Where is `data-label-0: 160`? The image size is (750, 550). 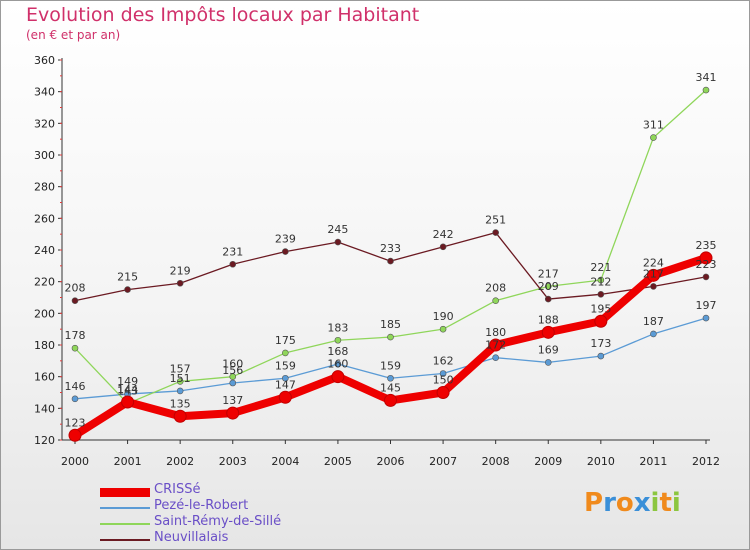
data-label-0: 160 is located at coordinates (337, 364).